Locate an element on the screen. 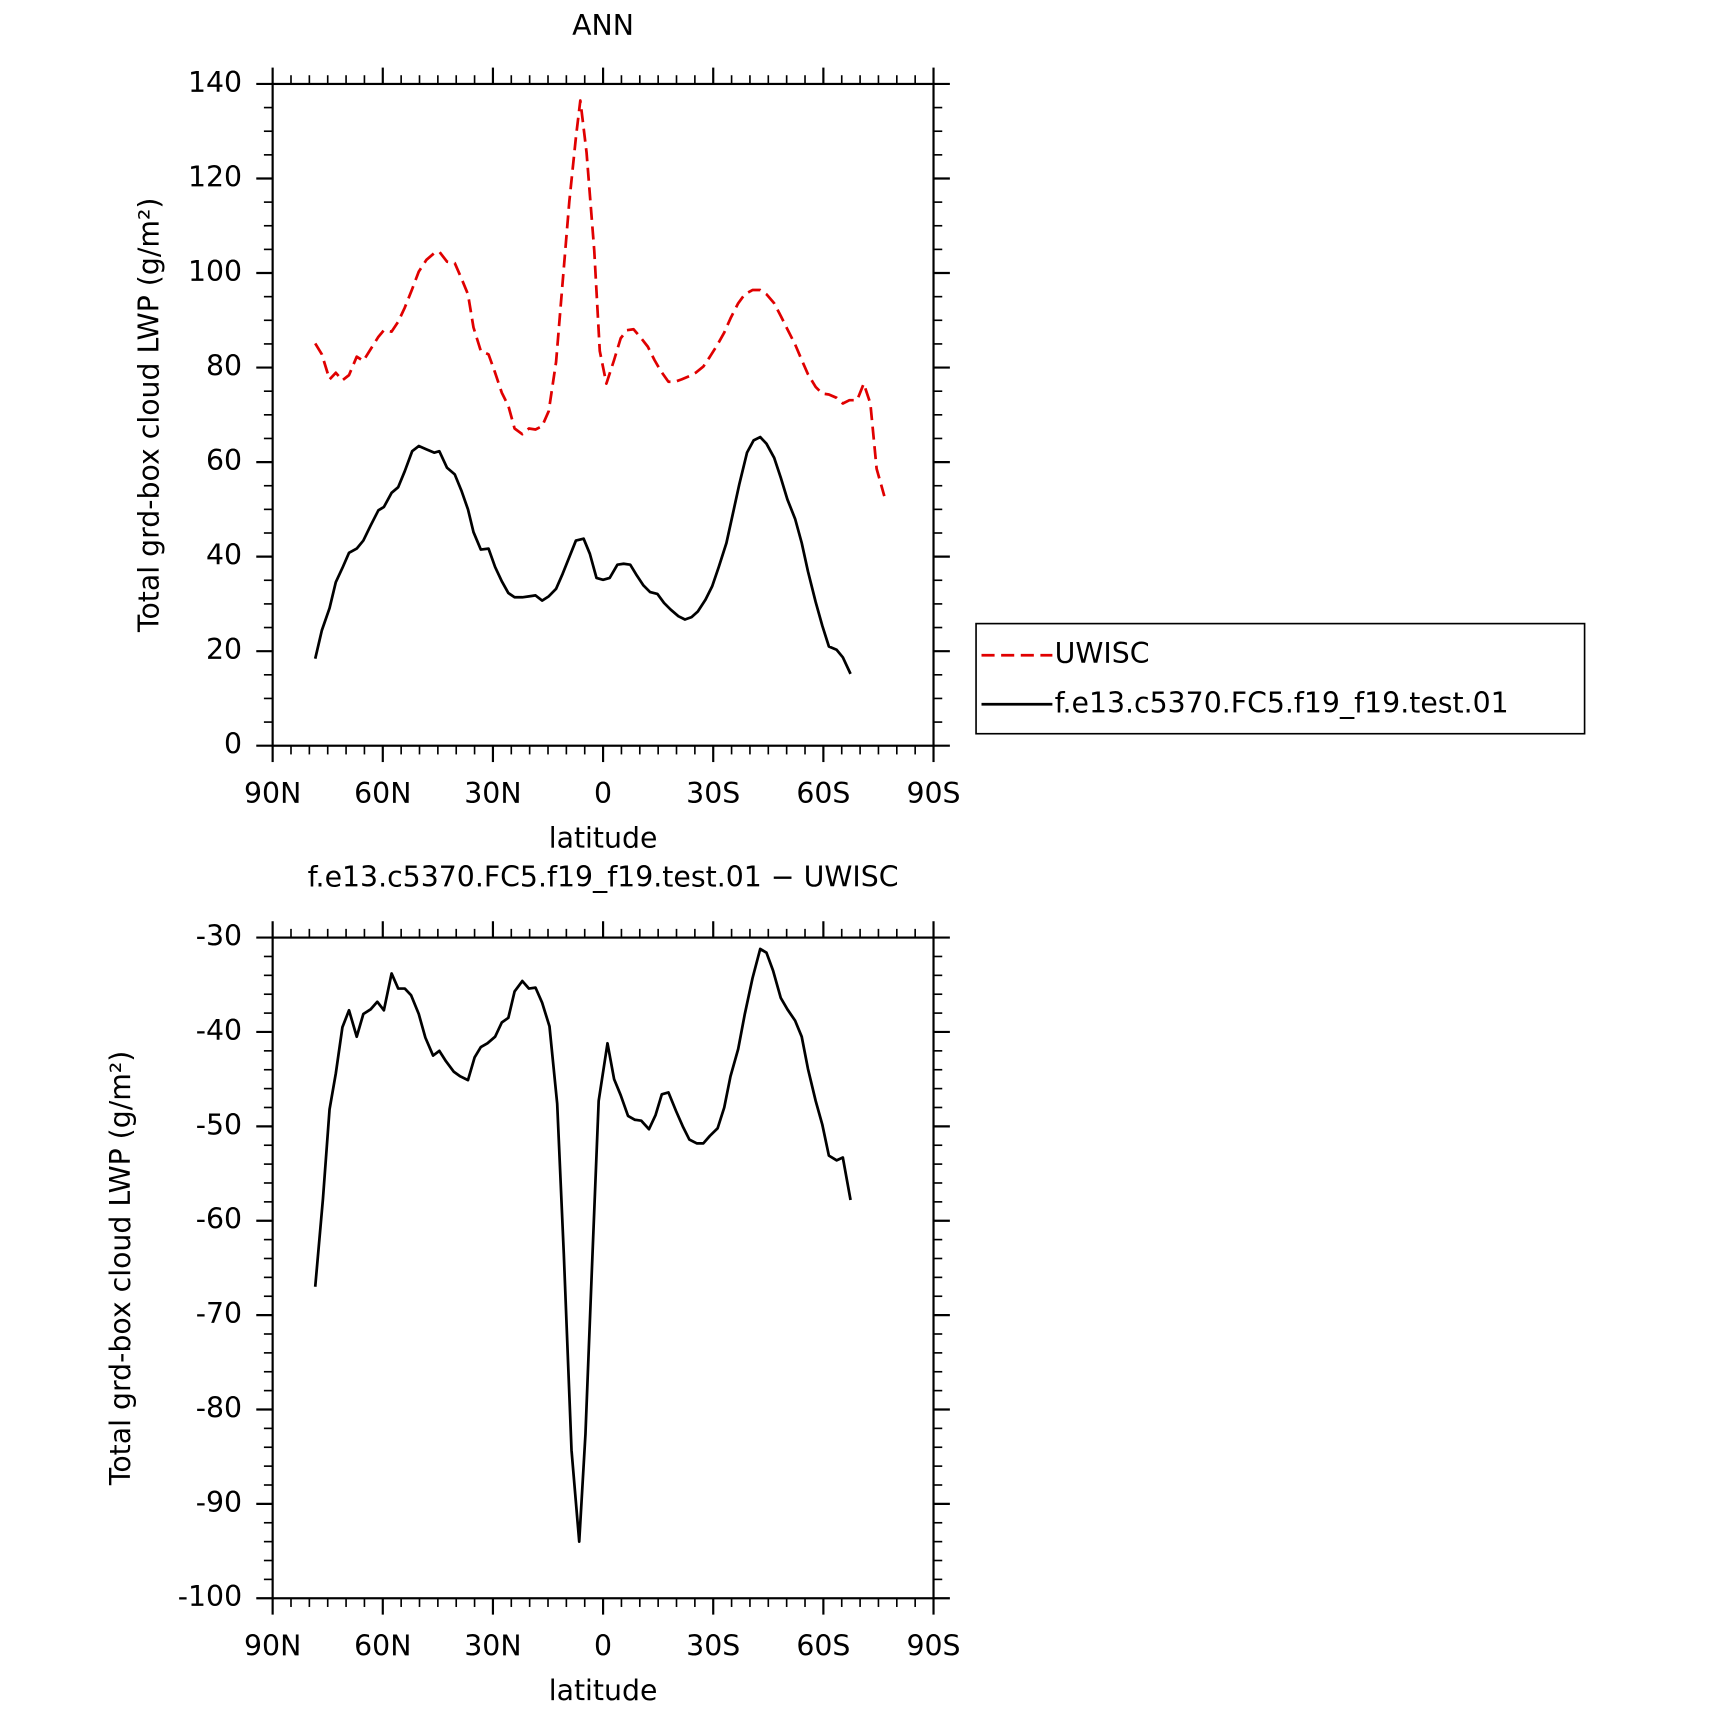 The height and width of the screenshot is (1728, 1710). y-tick-label: -40 is located at coordinates (219, 1030).